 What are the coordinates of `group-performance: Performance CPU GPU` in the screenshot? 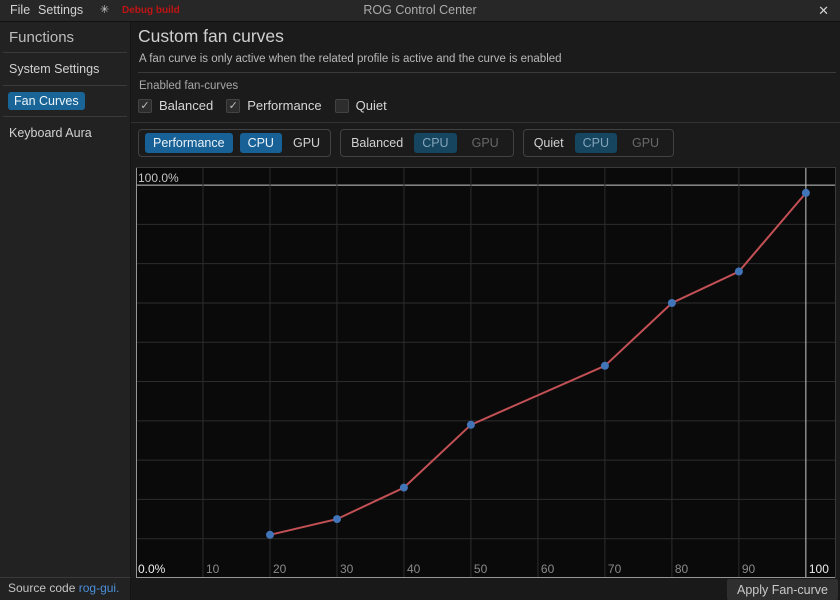 It's located at (235, 143).